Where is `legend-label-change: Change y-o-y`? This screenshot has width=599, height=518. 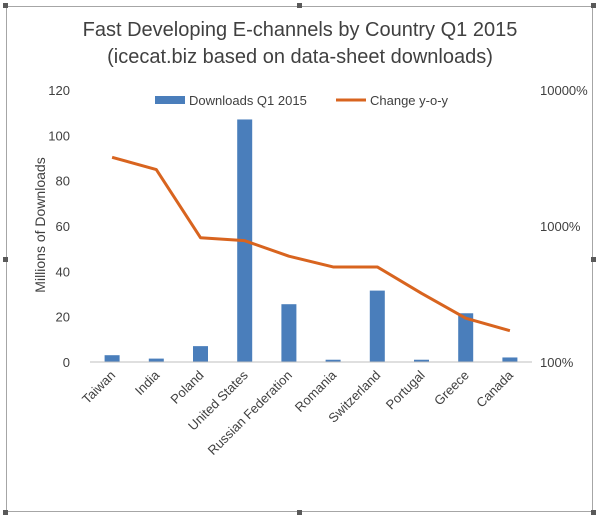 legend-label-change: Change y-o-y is located at coordinates (409, 100).